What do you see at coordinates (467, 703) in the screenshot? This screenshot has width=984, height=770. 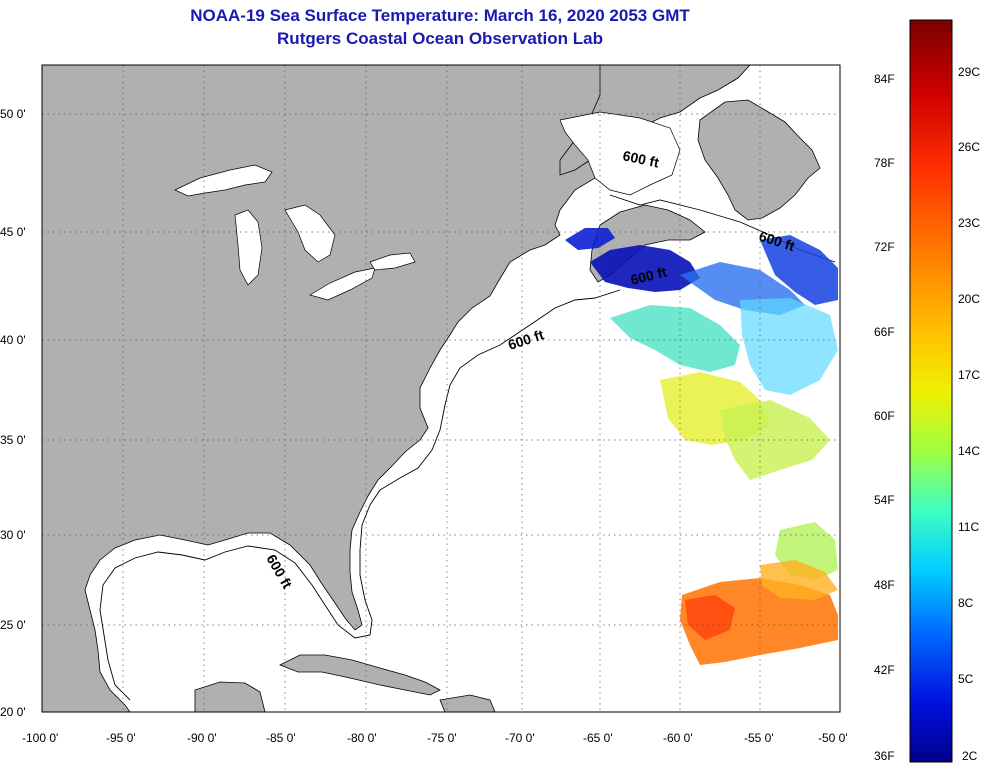 I see `hispaniola-island` at bounding box center [467, 703].